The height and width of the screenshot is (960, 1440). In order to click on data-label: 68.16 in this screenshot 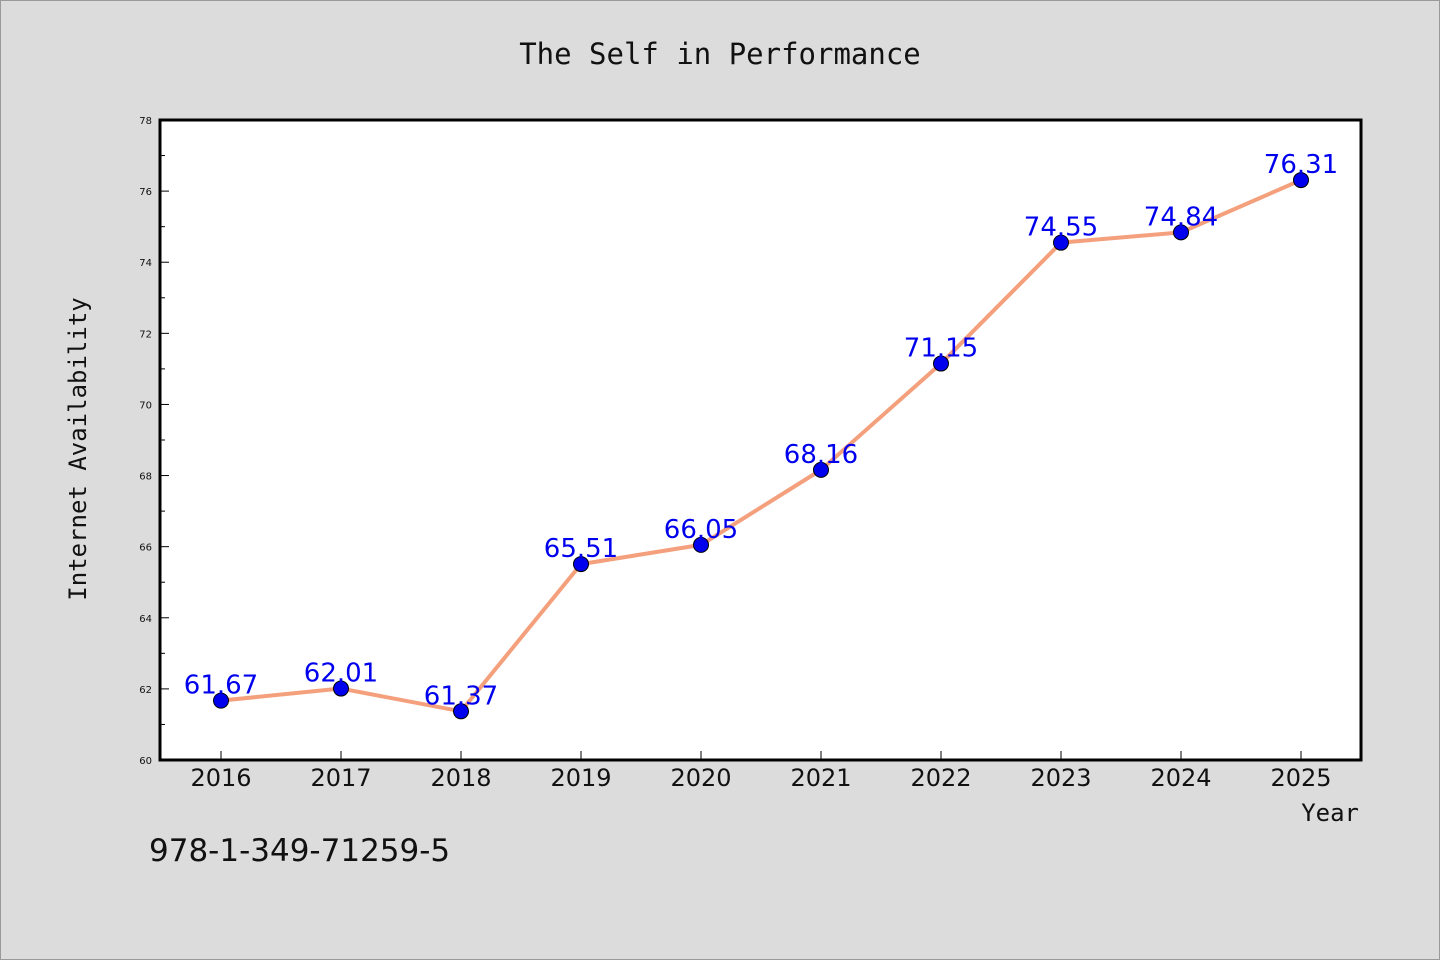, I will do `click(821, 455)`.